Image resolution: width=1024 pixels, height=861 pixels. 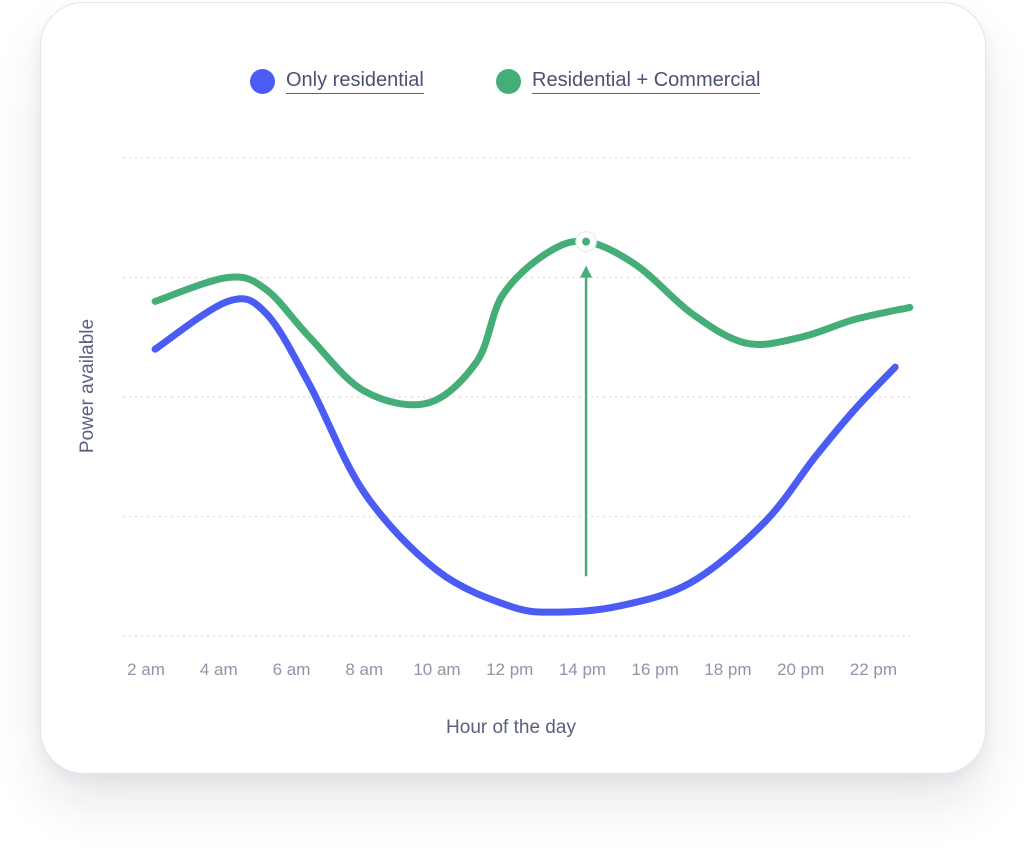 What do you see at coordinates (586, 271) in the screenshot?
I see `annotation-arrow-head` at bounding box center [586, 271].